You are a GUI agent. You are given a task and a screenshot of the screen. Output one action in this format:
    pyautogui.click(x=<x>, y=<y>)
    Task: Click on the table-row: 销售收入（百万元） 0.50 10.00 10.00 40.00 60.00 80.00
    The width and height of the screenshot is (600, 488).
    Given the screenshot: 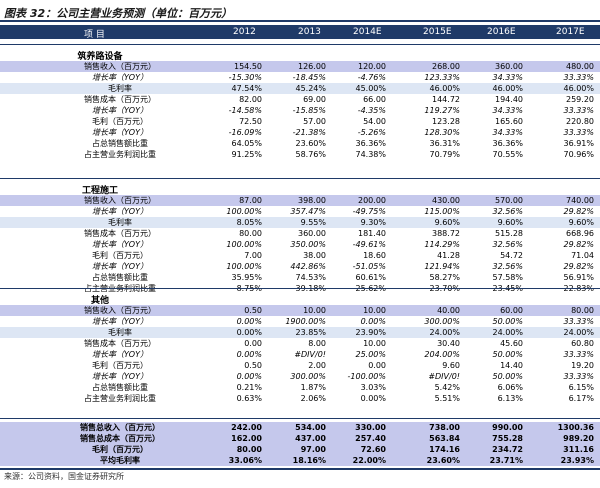 What is the action you would take?
    pyautogui.click(x=300, y=310)
    